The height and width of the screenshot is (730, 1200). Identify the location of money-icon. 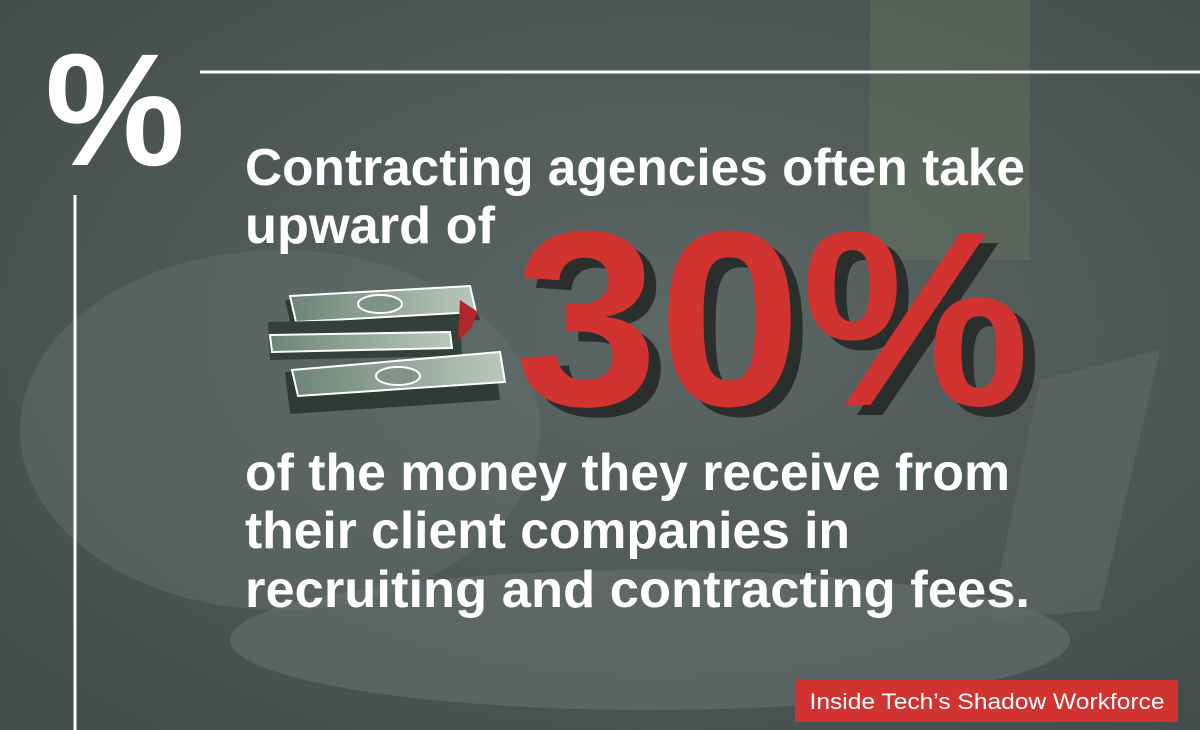
(387, 349).